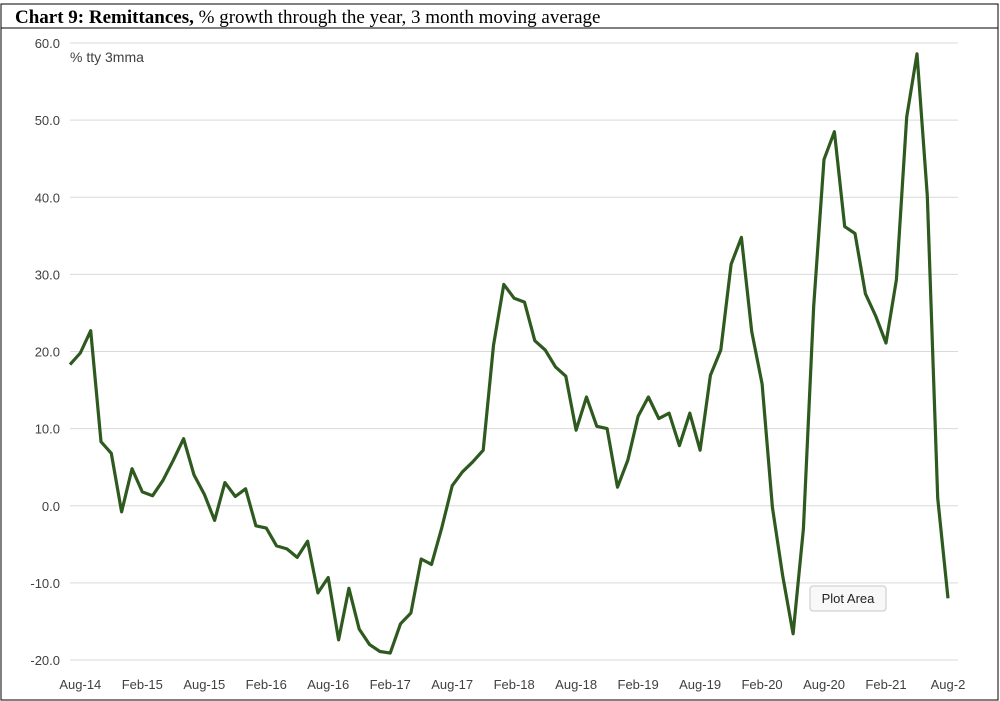 The width and height of the screenshot is (1000, 701). What do you see at coordinates (47, 429) in the screenshot?
I see `y-tick-label: 10.0` at bounding box center [47, 429].